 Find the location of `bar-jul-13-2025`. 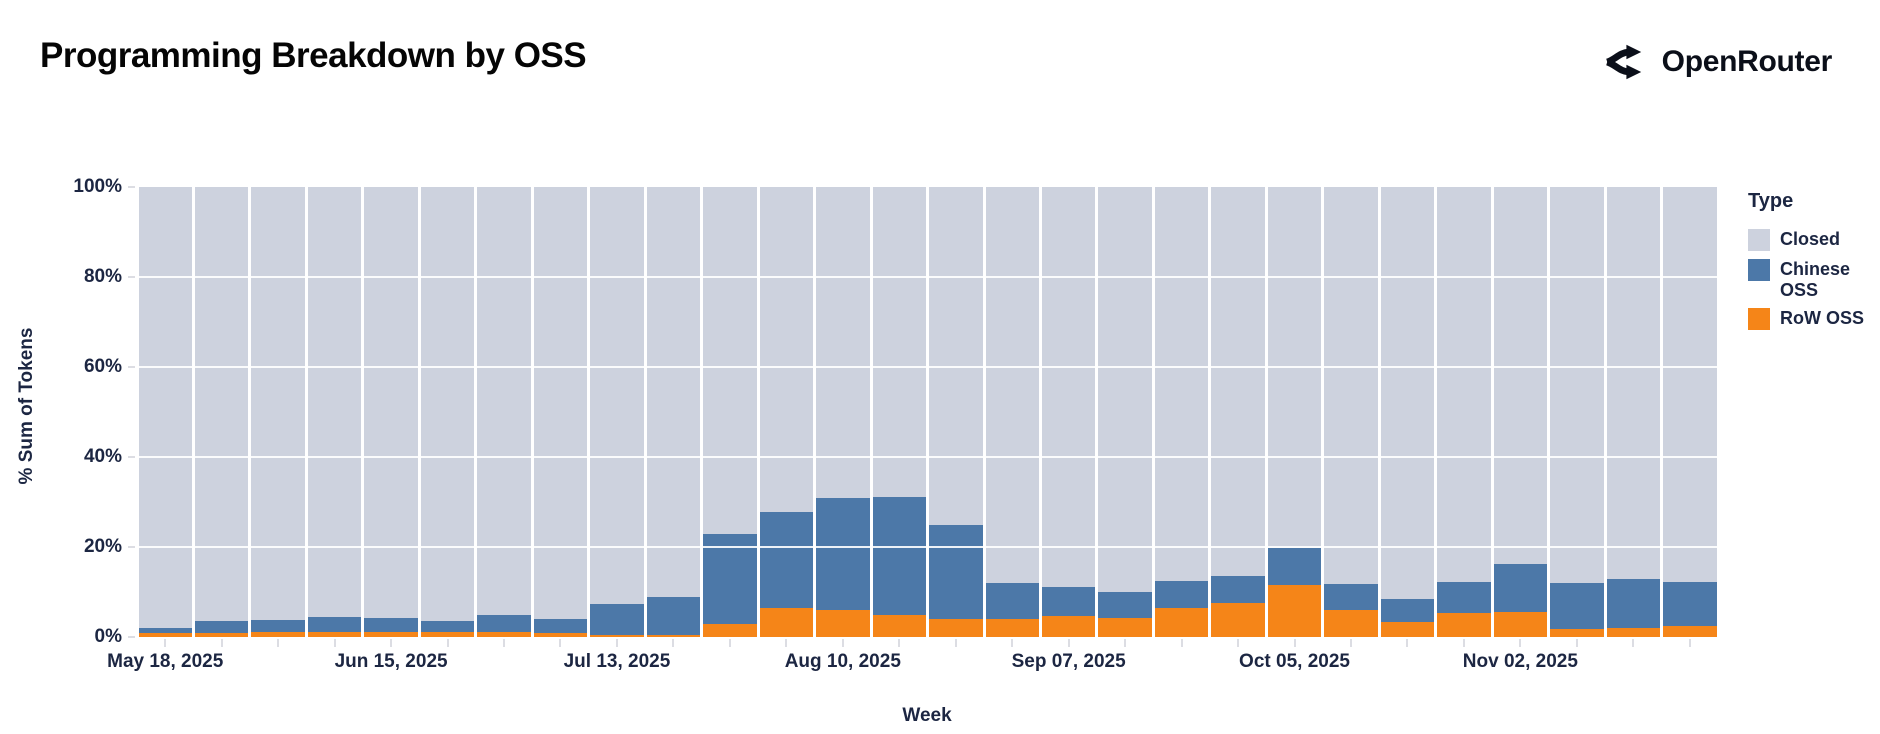

bar-jul-13-2025 is located at coordinates (617, 412).